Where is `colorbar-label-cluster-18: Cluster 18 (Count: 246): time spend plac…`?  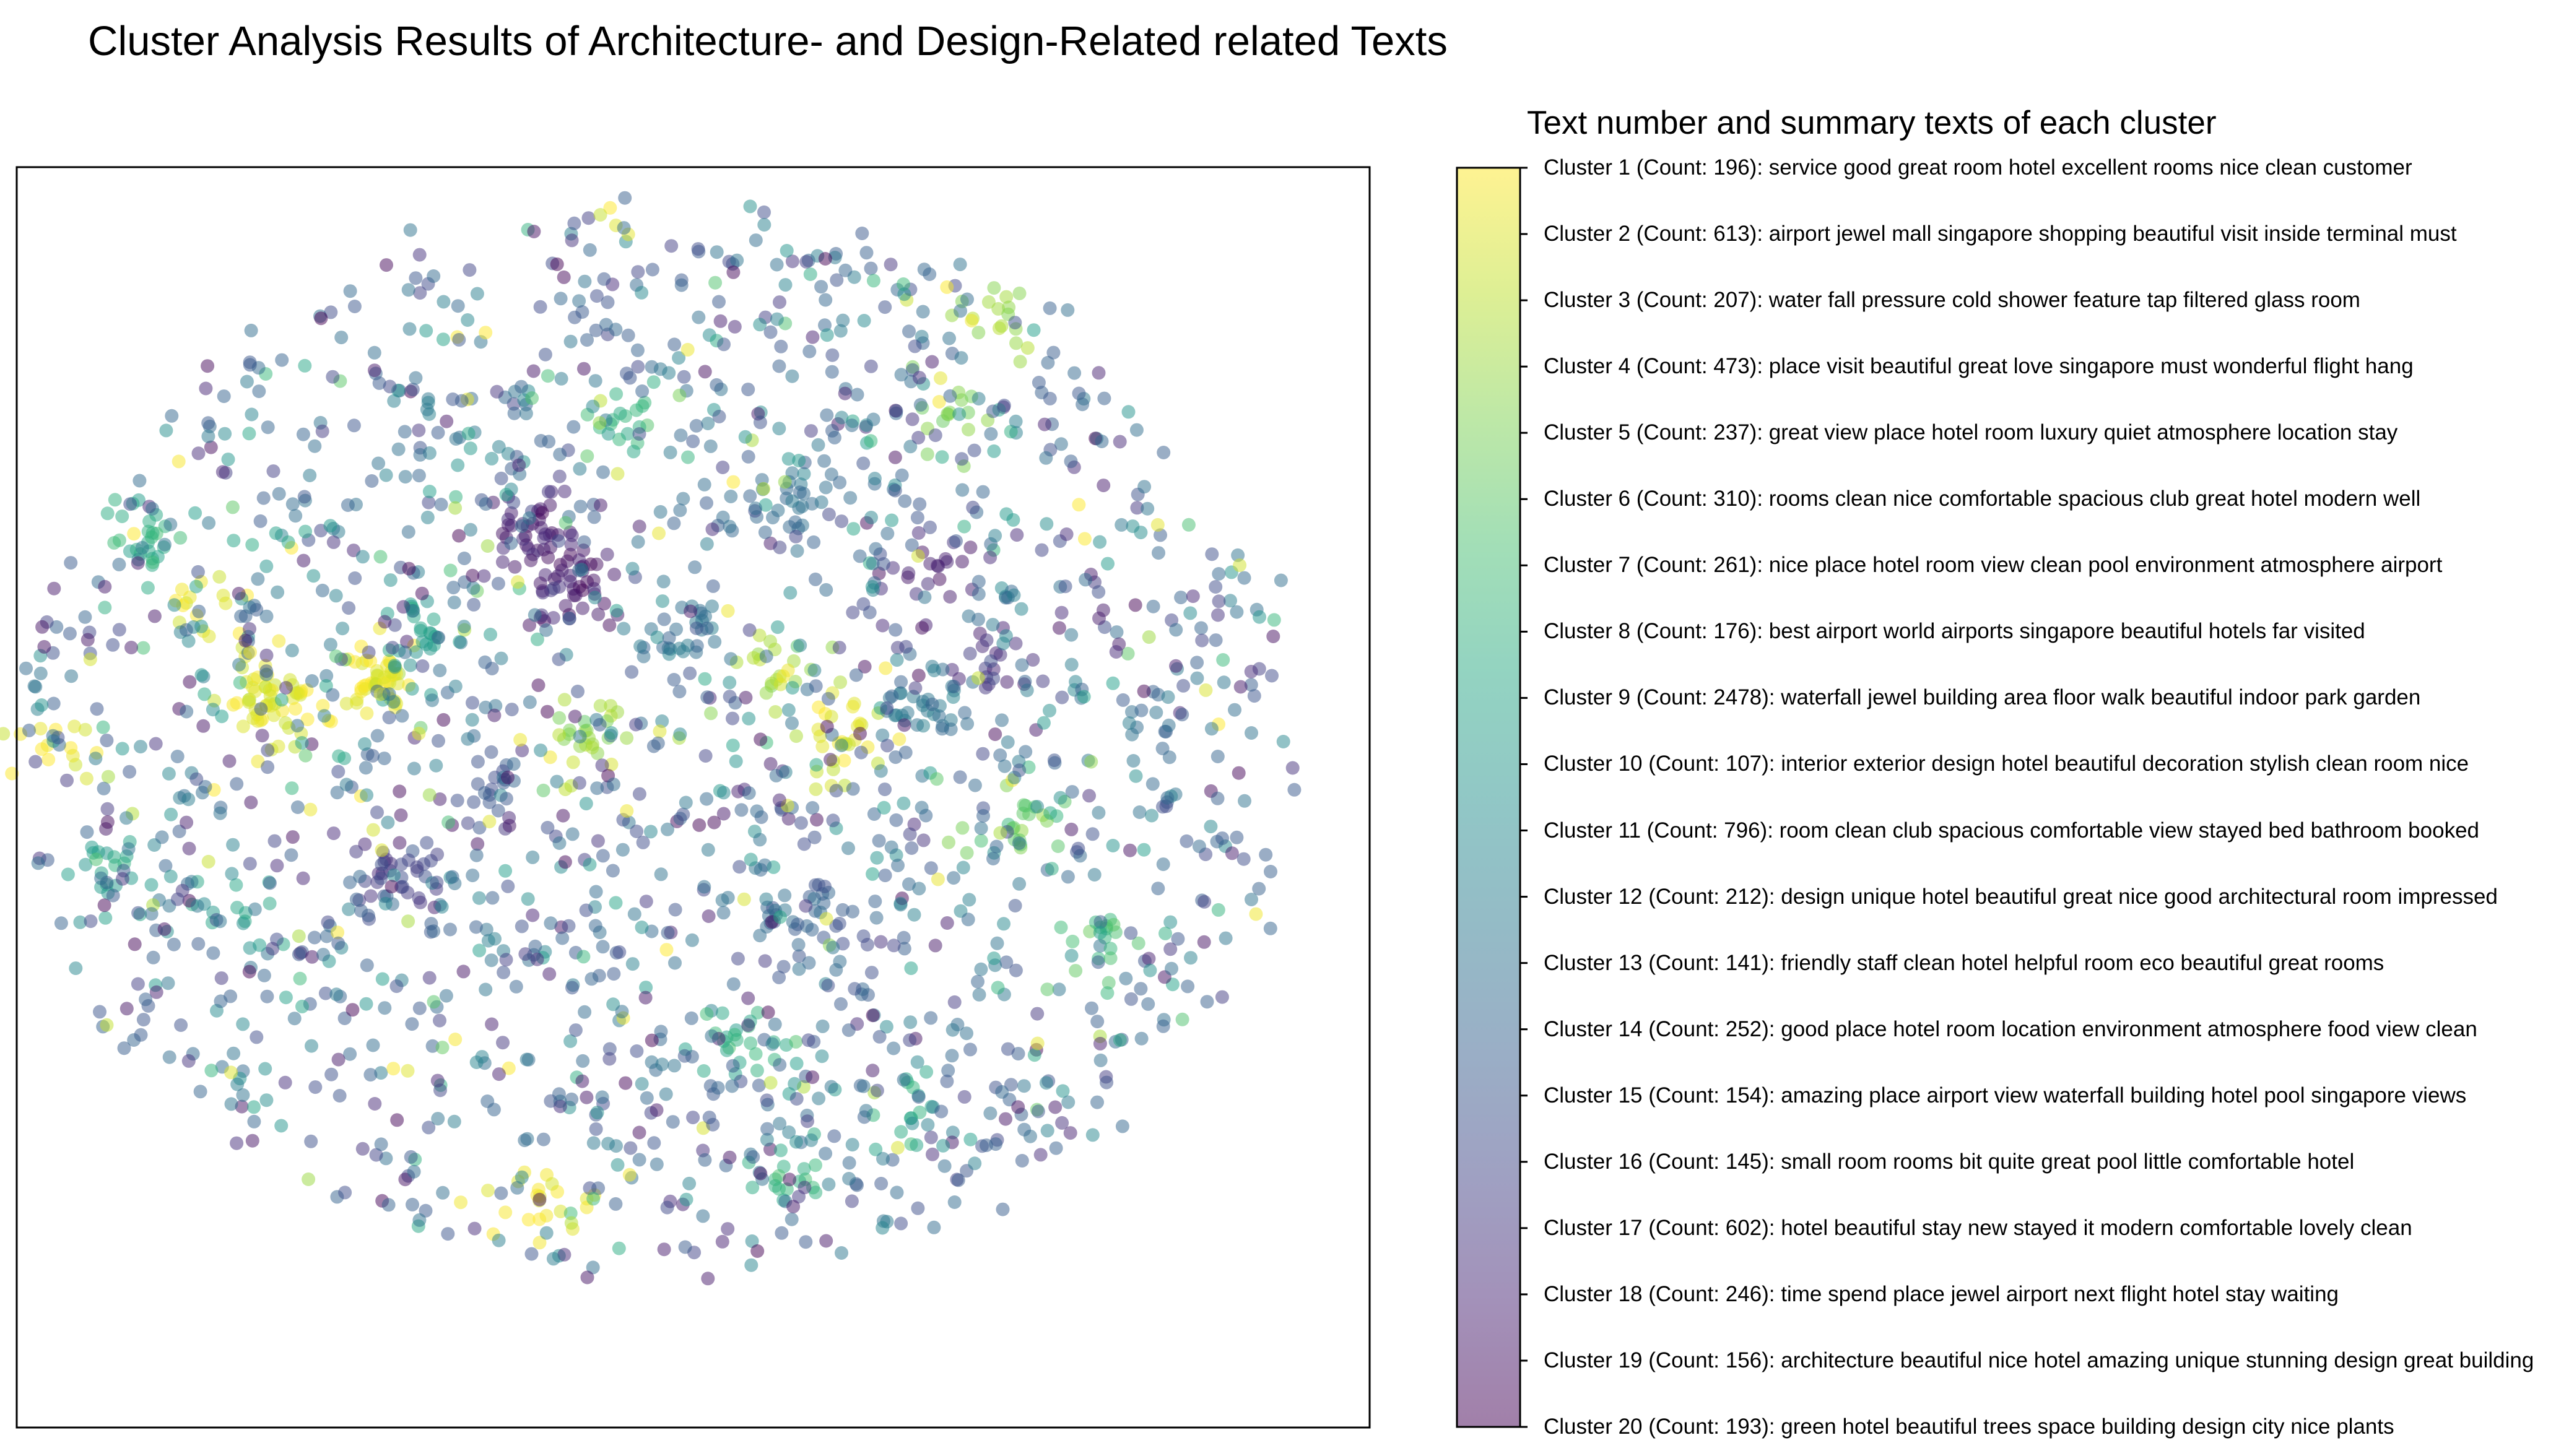 colorbar-label-cluster-18: Cluster 18 (Count: 246): time spend plac… is located at coordinates (1941, 1293).